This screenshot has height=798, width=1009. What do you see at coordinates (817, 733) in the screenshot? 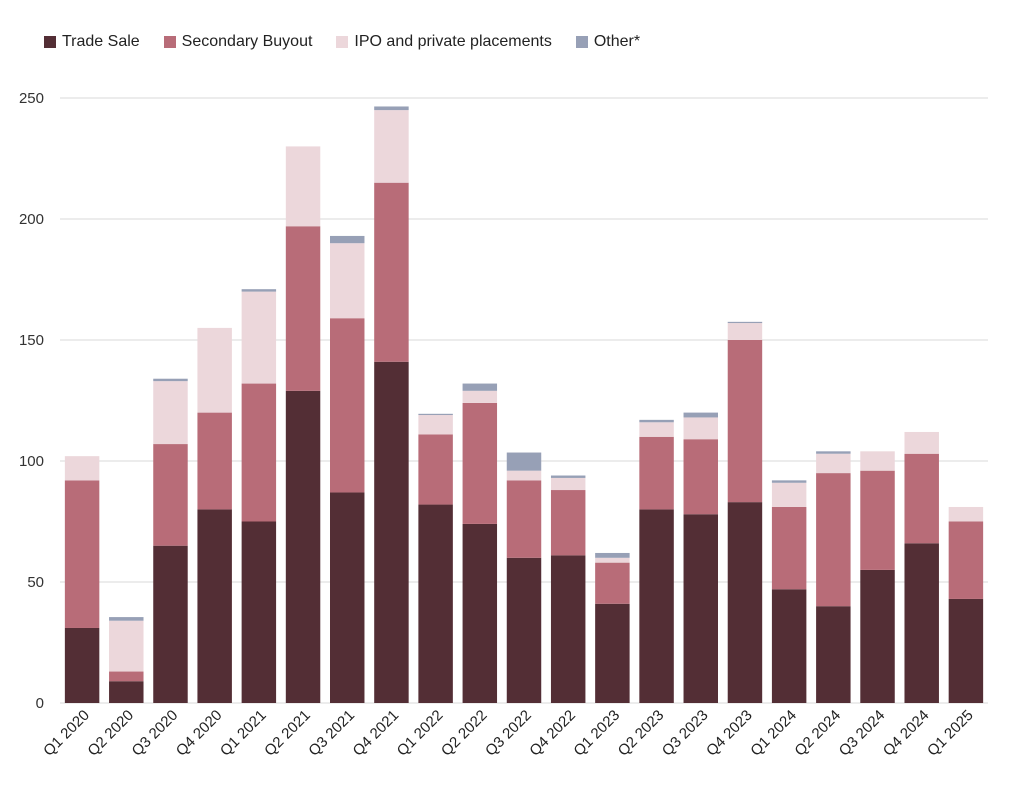
I see `x-tick-label: Q2 2024` at bounding box center [817, 733].